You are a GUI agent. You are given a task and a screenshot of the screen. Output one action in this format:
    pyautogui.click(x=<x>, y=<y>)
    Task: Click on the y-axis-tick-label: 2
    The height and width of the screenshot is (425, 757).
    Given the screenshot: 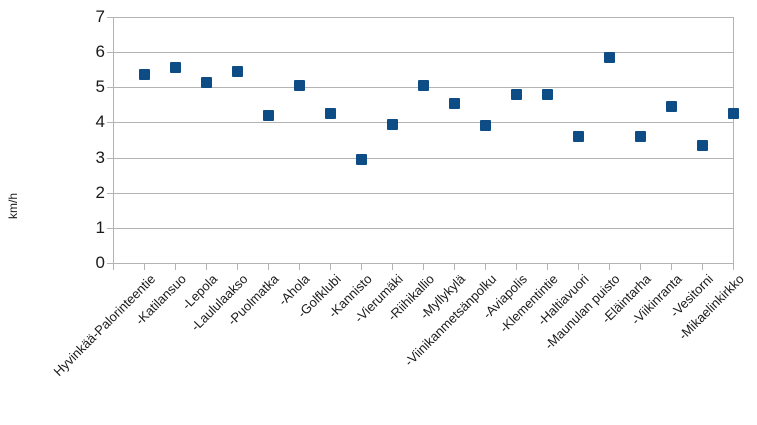 What is the action you would take?
    pyautogui.click(x=100, y=192)
    